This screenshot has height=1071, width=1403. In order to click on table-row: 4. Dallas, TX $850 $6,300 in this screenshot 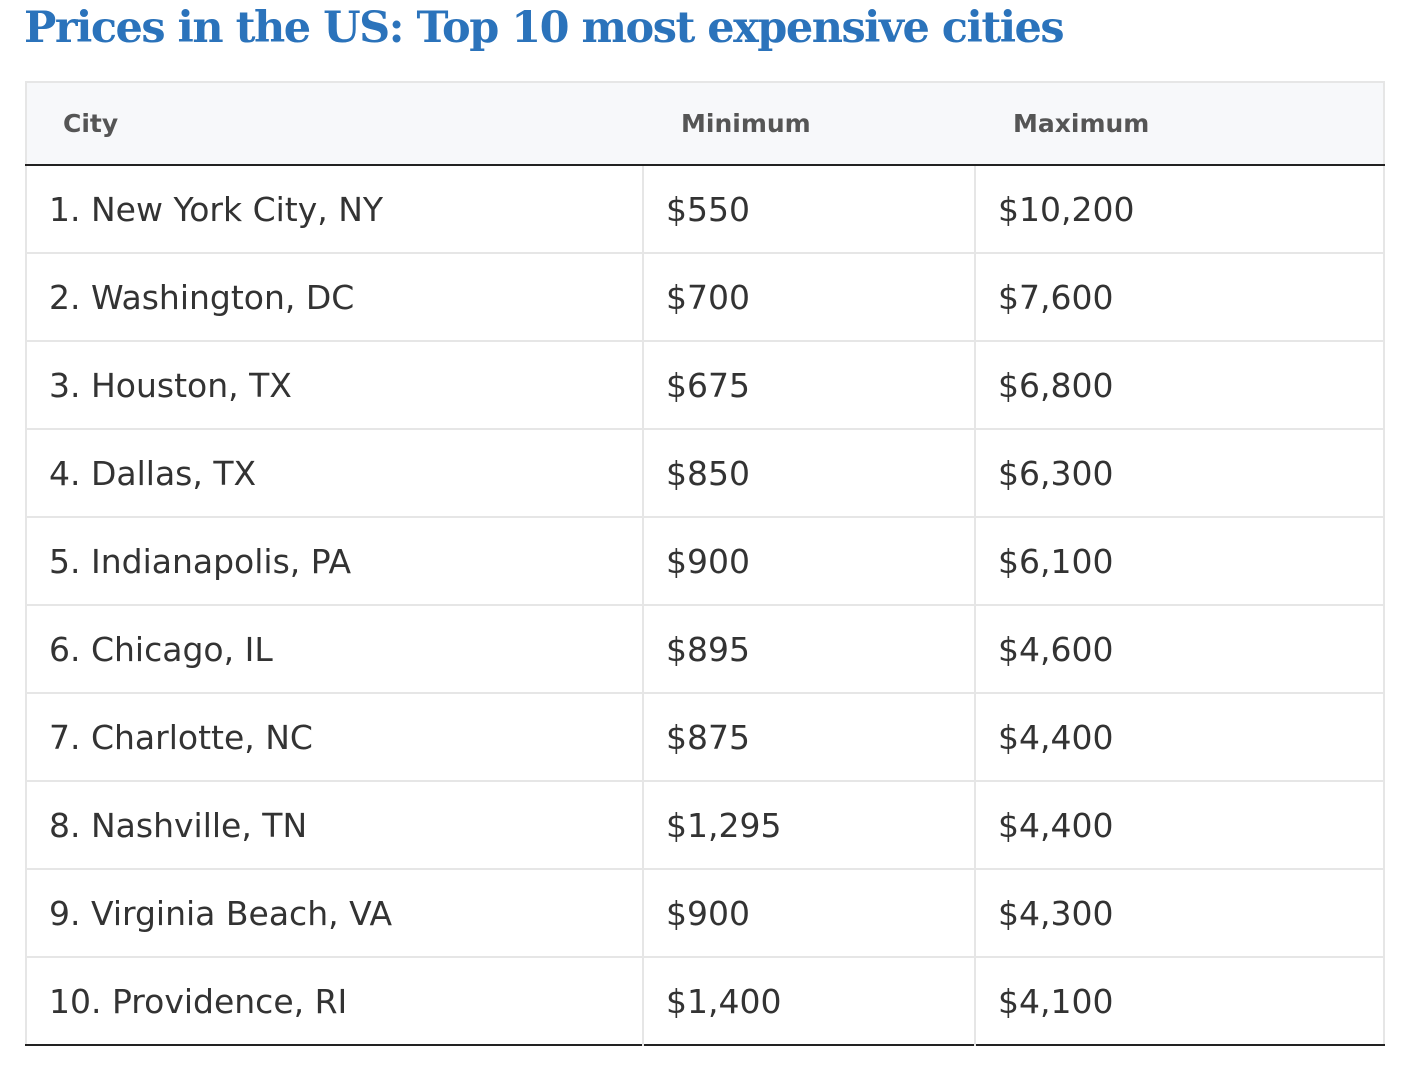, I will do `click(705, 473)`.